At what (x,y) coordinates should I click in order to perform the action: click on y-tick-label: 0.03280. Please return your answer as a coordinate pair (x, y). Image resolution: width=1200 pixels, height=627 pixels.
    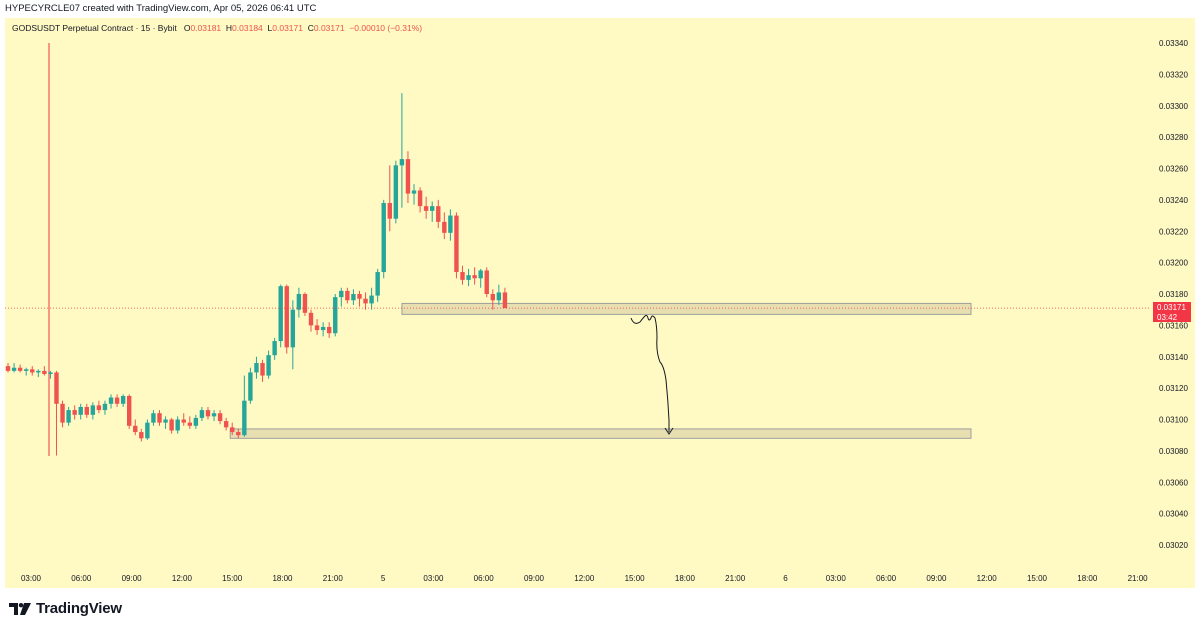
    Looking at the image, I should click on (1173, 137).